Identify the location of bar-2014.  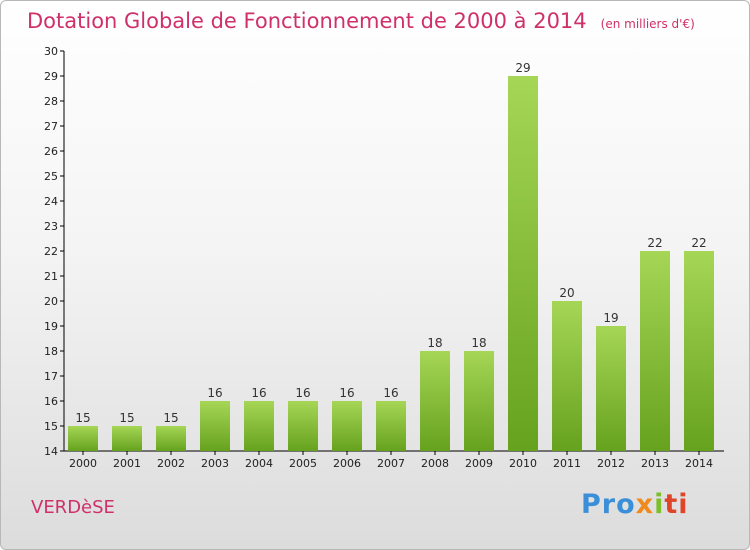
(699, 351).